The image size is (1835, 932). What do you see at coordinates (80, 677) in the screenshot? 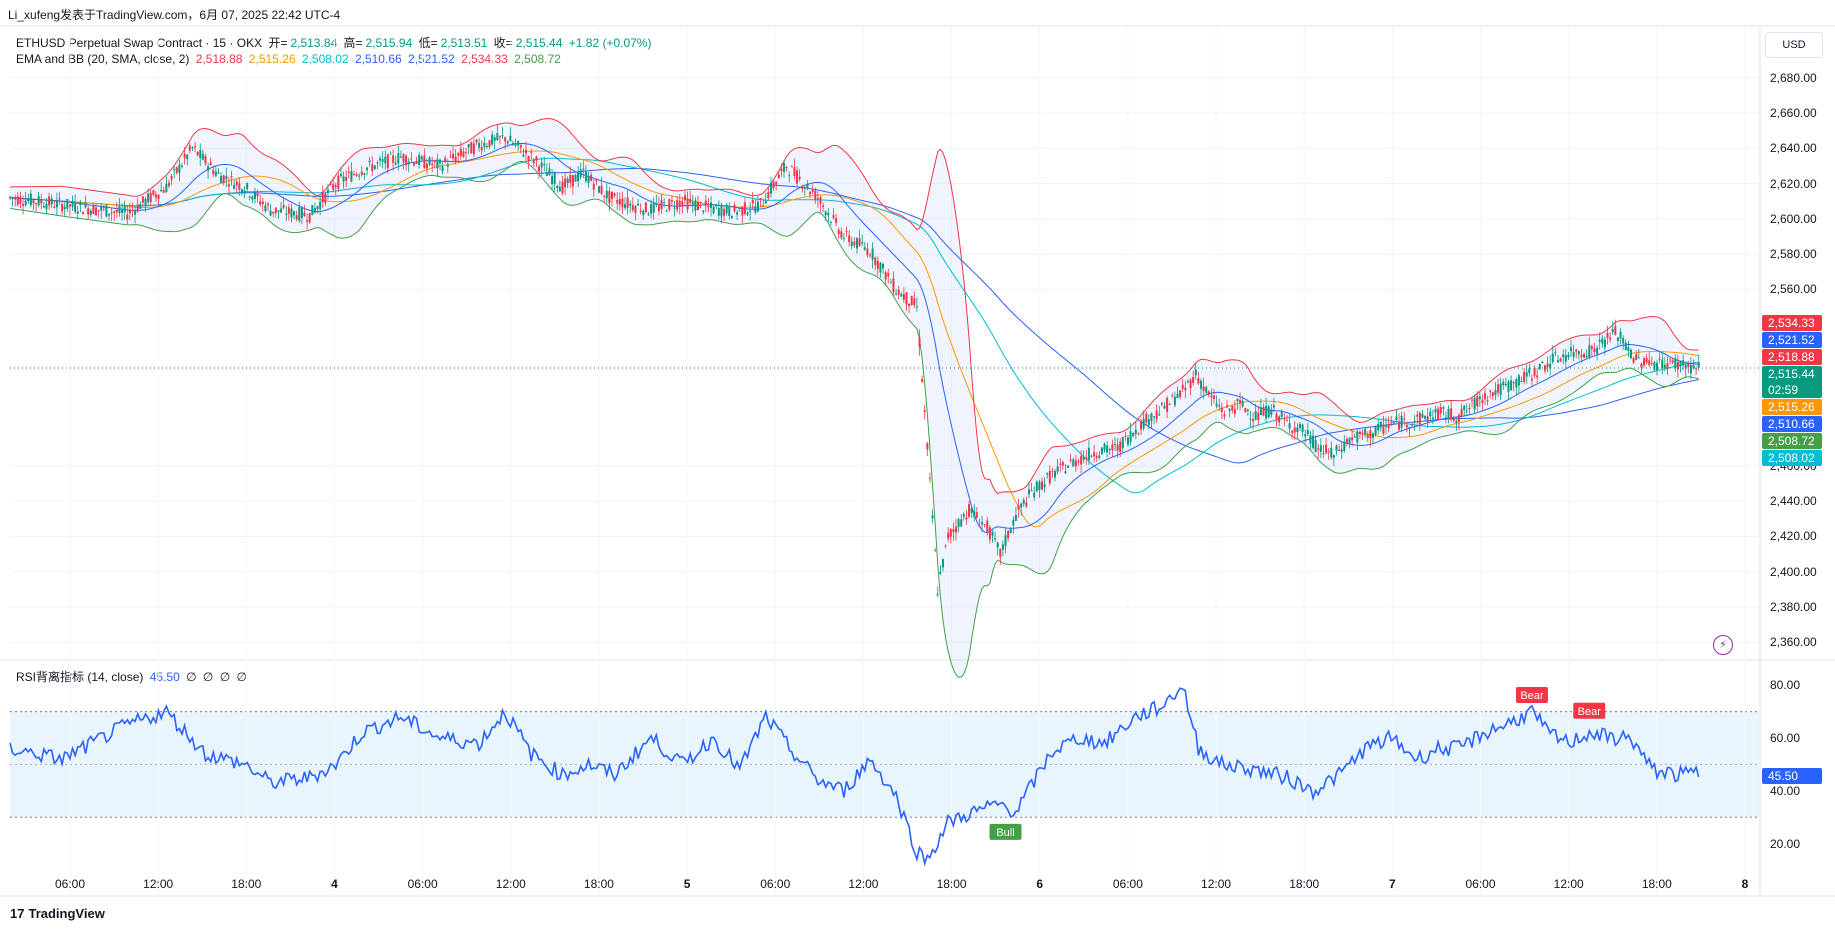
I see `rsi-label: RSI背离指标 (14, close)` at bounding box center [80, 677].